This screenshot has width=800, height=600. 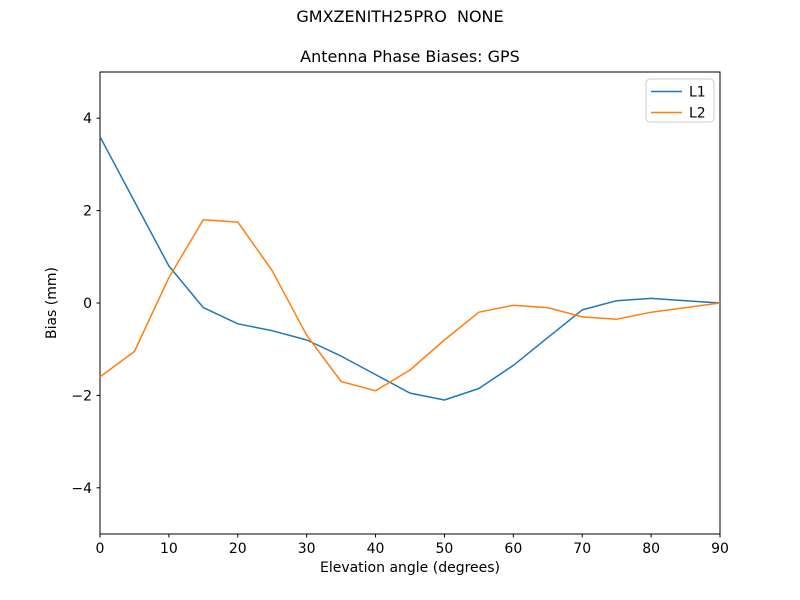 What do you see at coordinates (87, 119) in the screenshot?
I see `y-tick-label: 4` at bounding box center [87, 119].